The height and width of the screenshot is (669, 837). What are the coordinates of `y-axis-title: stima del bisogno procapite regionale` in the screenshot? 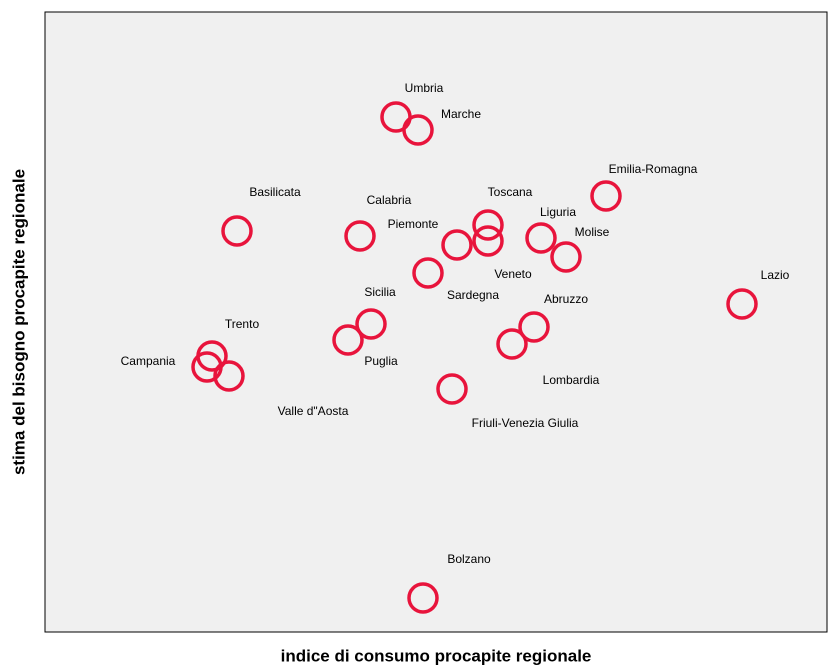 It's located at (18, 322).